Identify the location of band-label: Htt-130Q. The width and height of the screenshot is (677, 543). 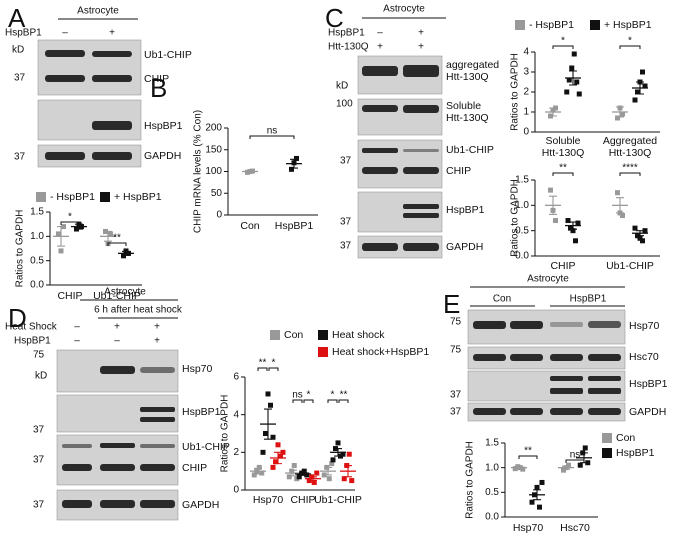
(467, 118).